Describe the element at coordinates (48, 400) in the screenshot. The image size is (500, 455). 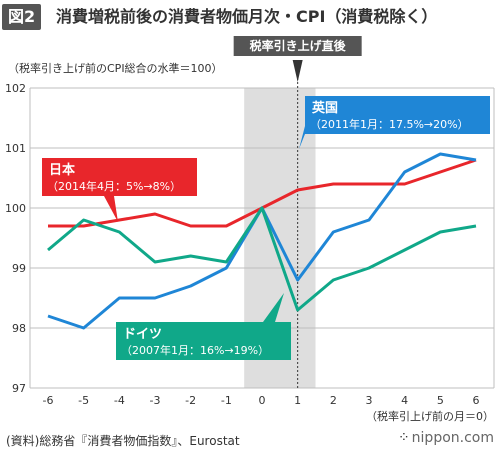
I see `x-tick-label: -6` at that location.